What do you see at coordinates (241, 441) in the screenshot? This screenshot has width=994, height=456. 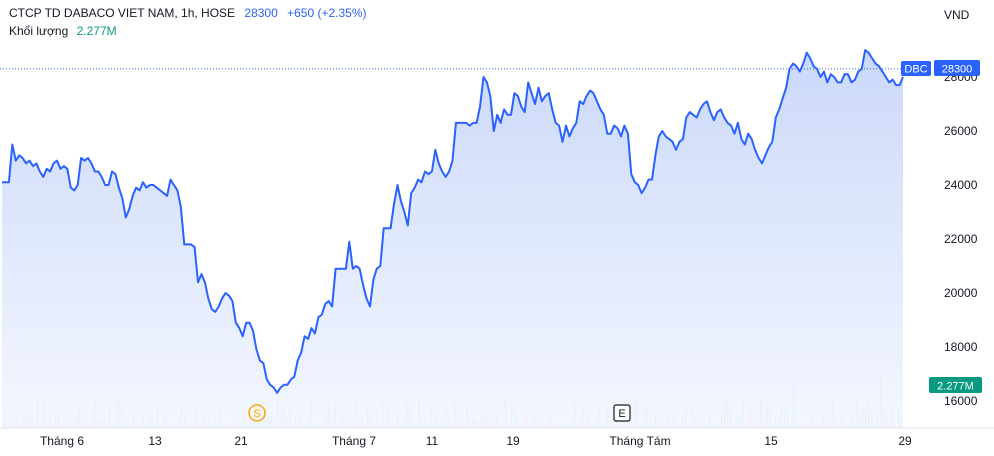 I see `x-tick-label: 21` at bounding box center [241, 441].